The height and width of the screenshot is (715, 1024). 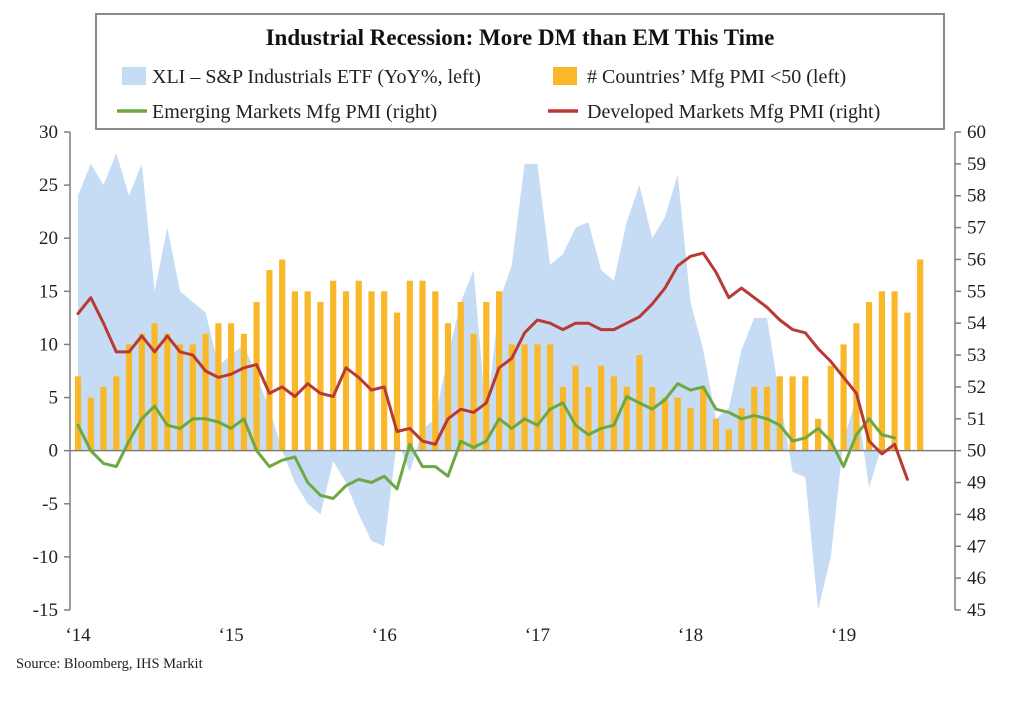 What do you see at coordinates (50, 504) in the screenshot?
I see `left-tick-label: -5` at bounding box center [50, 504].